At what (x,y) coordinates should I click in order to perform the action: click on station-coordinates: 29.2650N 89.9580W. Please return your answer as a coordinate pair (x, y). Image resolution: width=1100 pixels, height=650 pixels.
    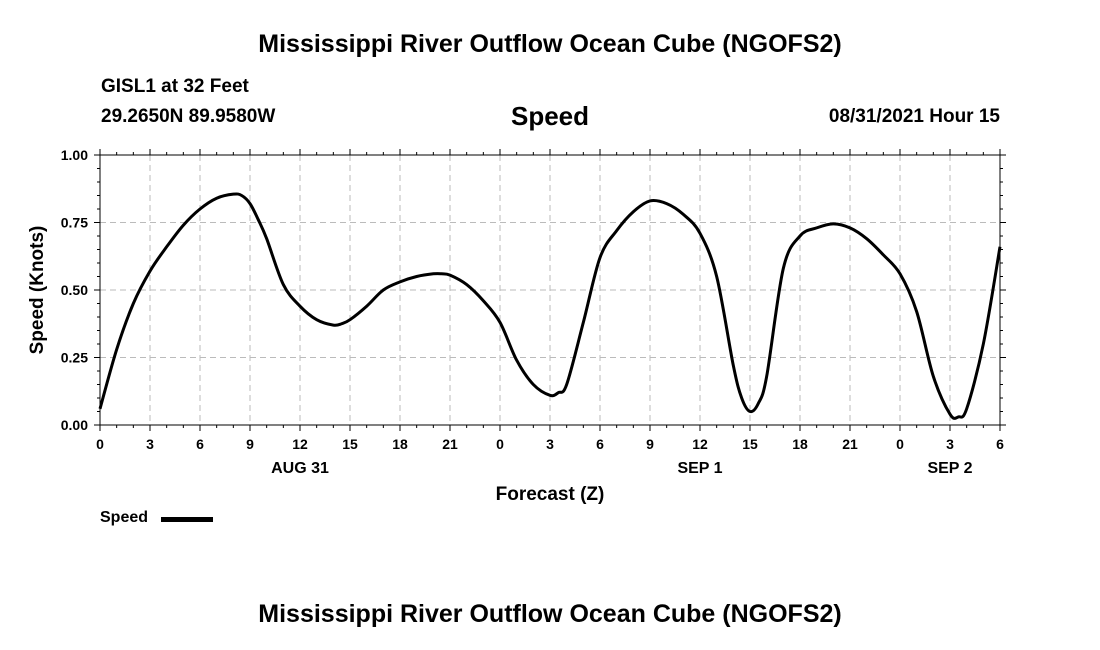
    Looking at the image, I should click on (188, 116).